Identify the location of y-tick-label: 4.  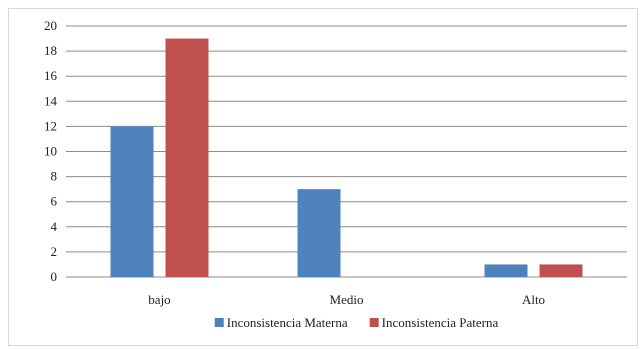
(54, 226).